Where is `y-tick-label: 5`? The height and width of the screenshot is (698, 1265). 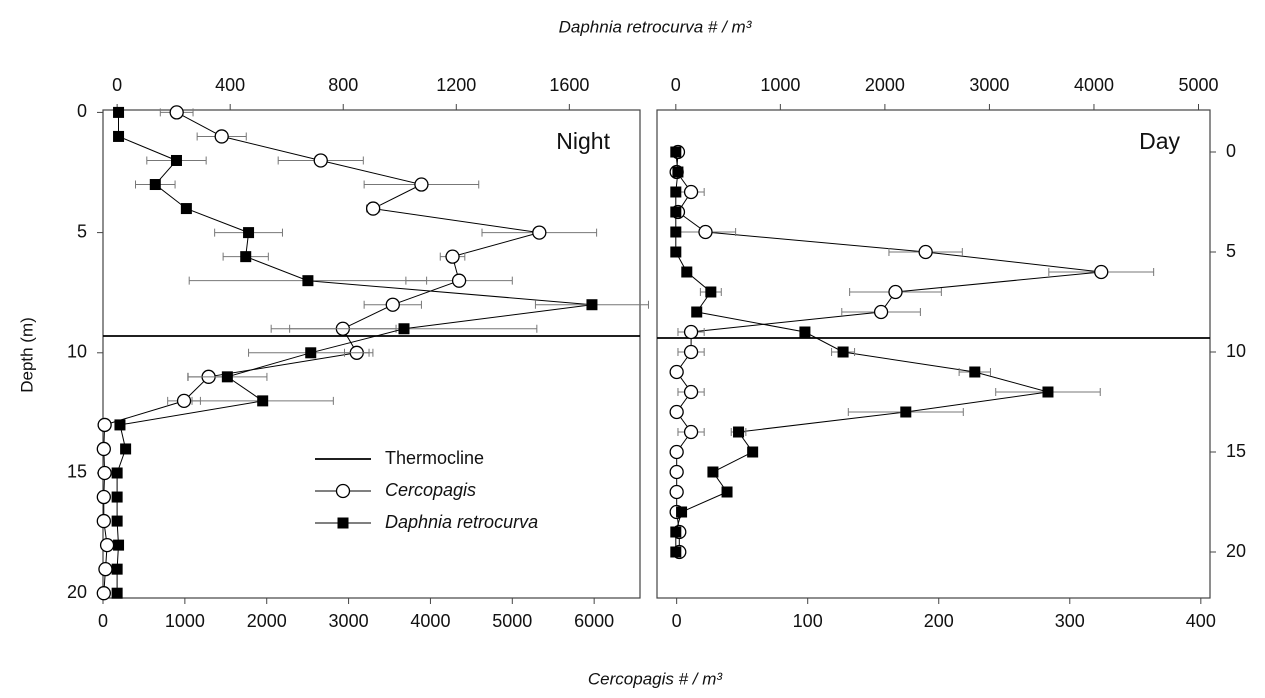
y-tick-label: 5 is located at coordinates (82, 231).